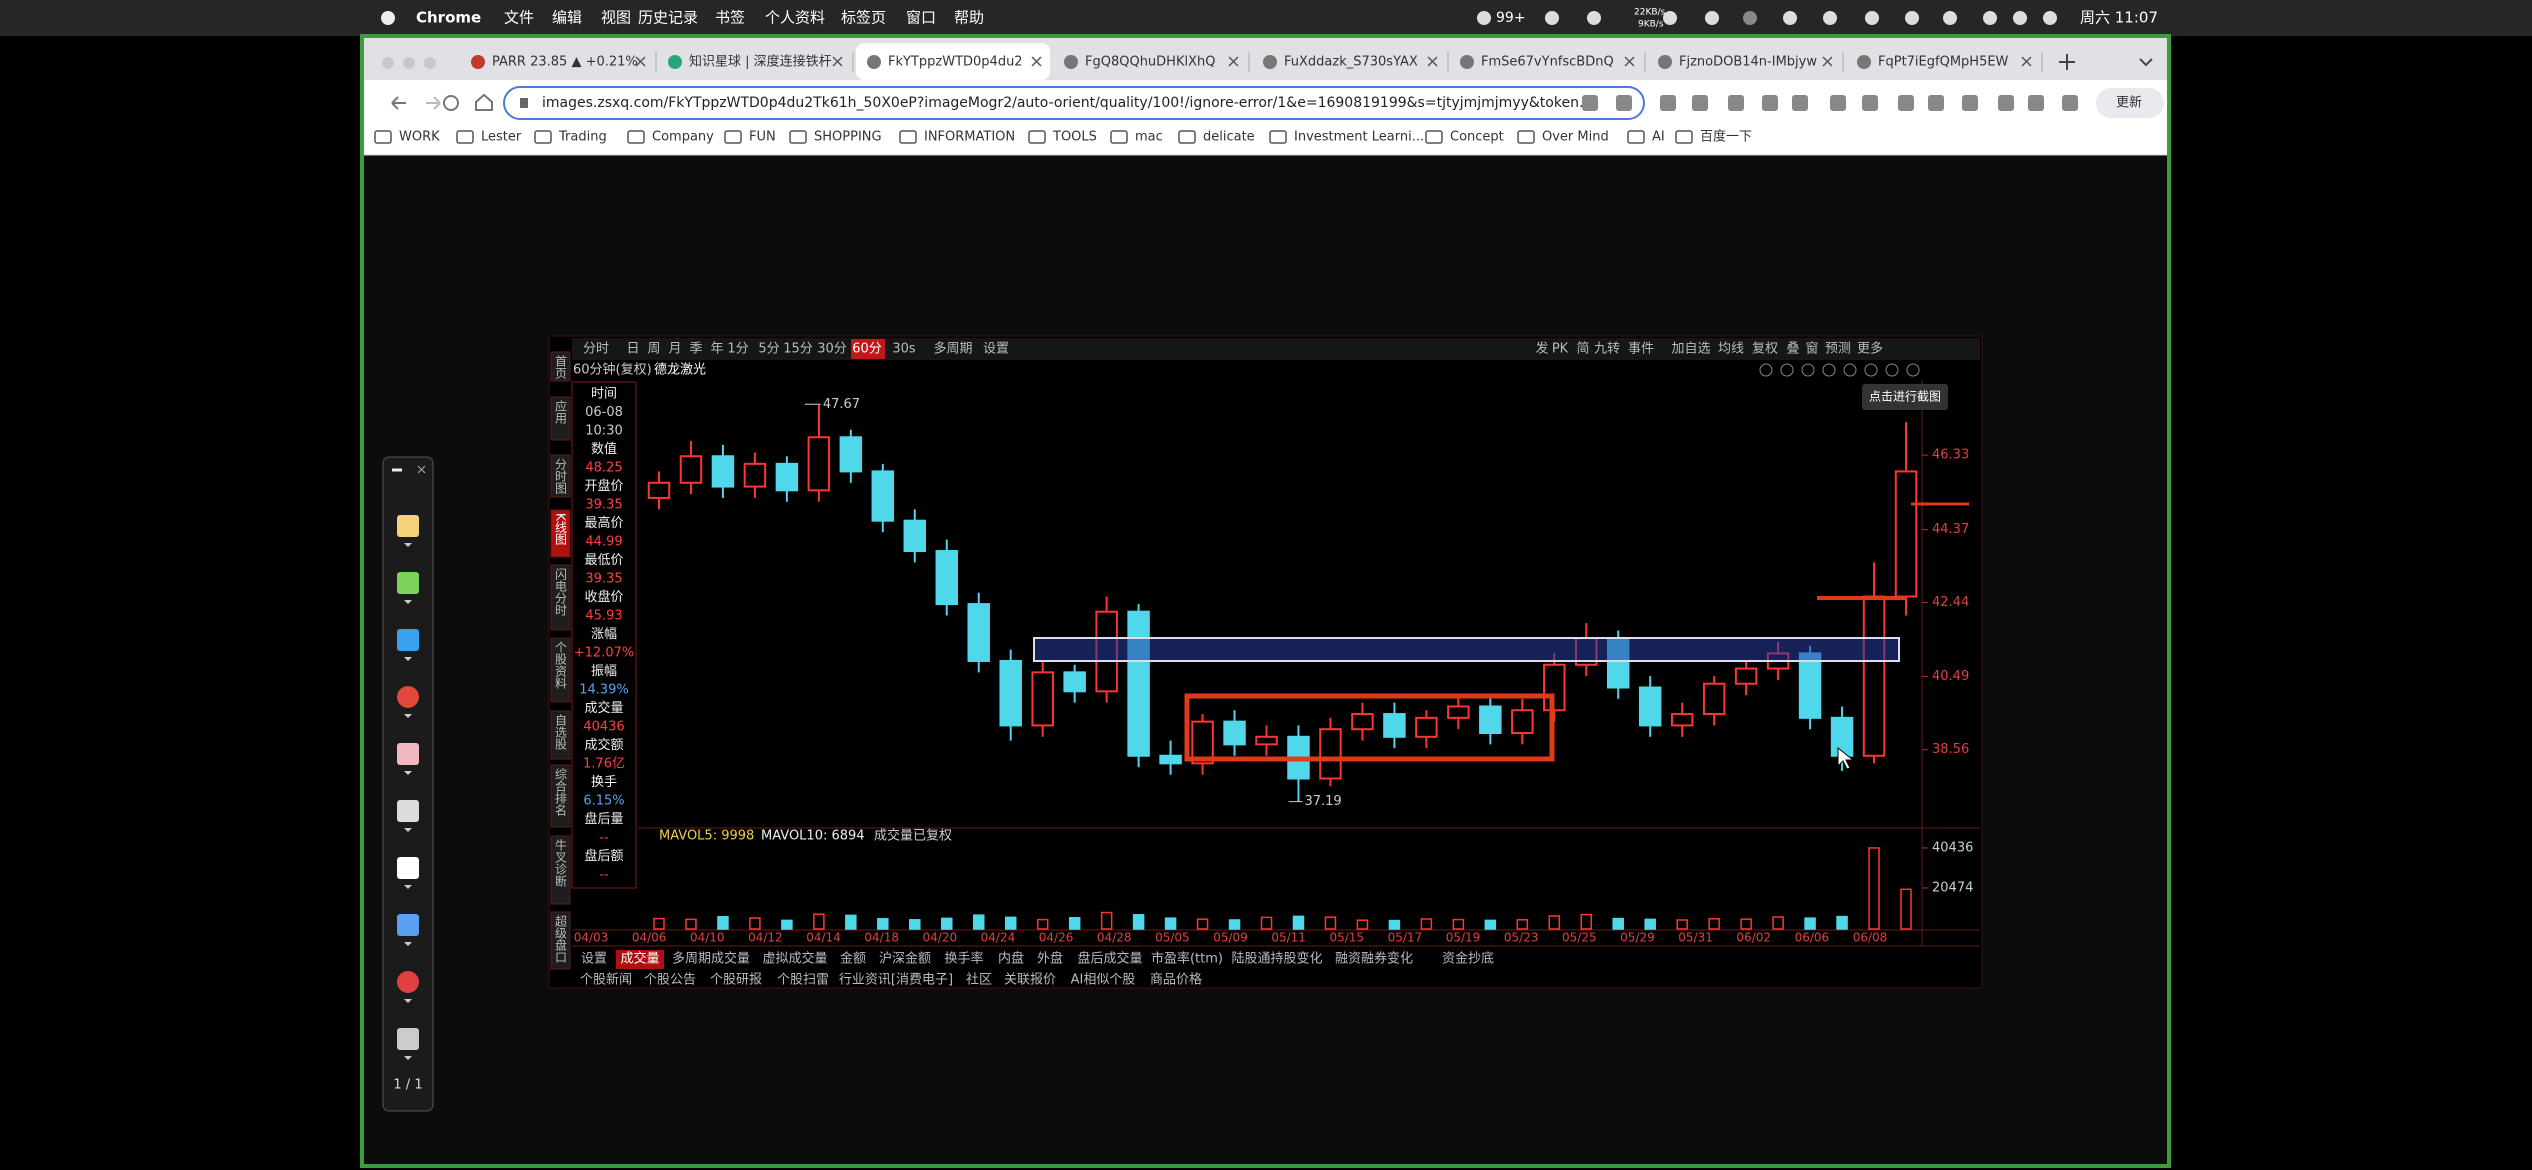  I want to click on period-button: 30分, so click(832, 349).